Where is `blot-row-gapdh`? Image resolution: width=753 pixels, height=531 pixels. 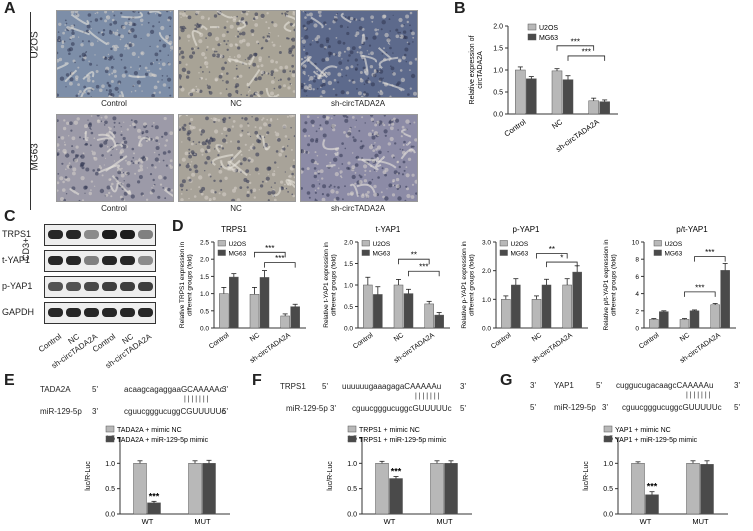
blot-row-gapdh is located at coordinates (100, 313).